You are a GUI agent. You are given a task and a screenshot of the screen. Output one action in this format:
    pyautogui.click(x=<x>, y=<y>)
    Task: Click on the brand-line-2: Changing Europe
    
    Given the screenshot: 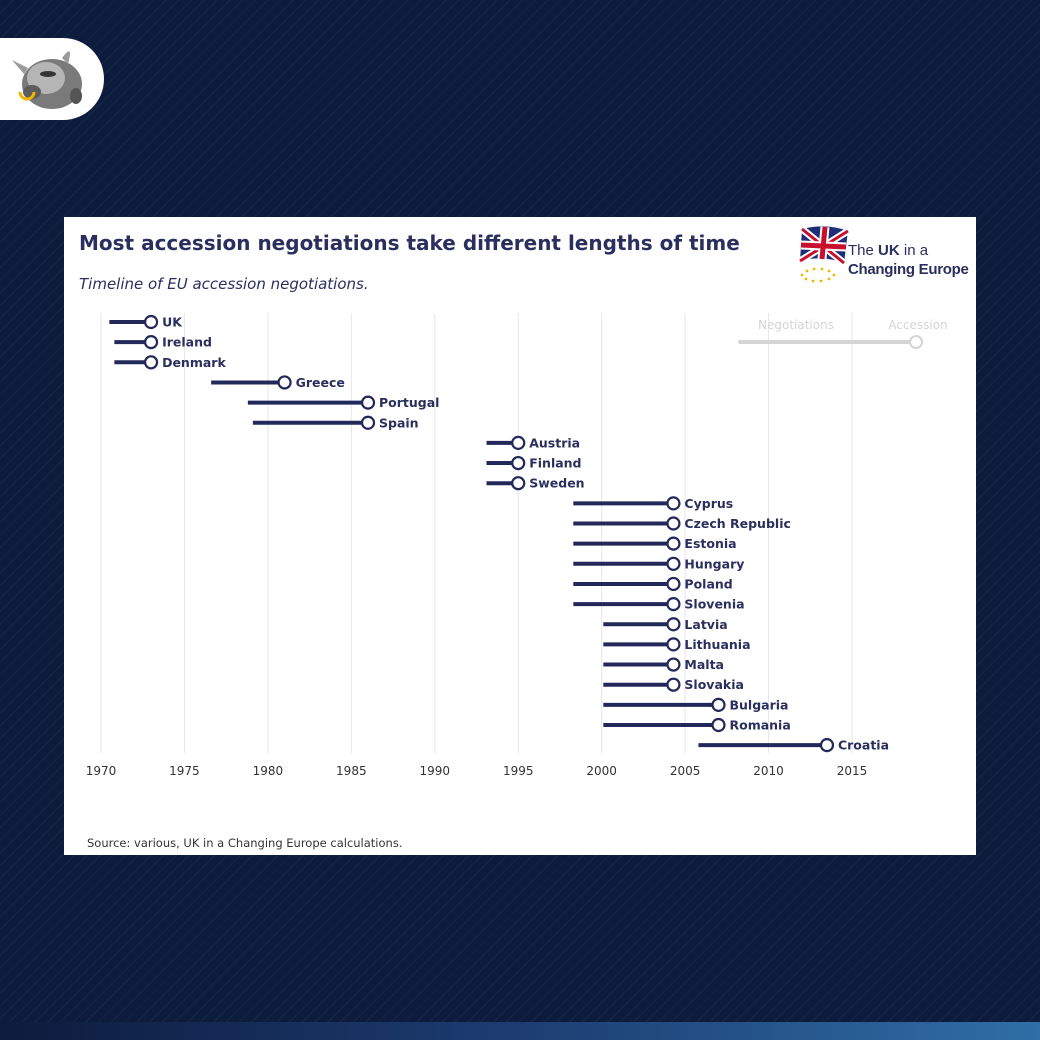 What is the action you would take?
    pyautogui.click(x=908, y=269)
    